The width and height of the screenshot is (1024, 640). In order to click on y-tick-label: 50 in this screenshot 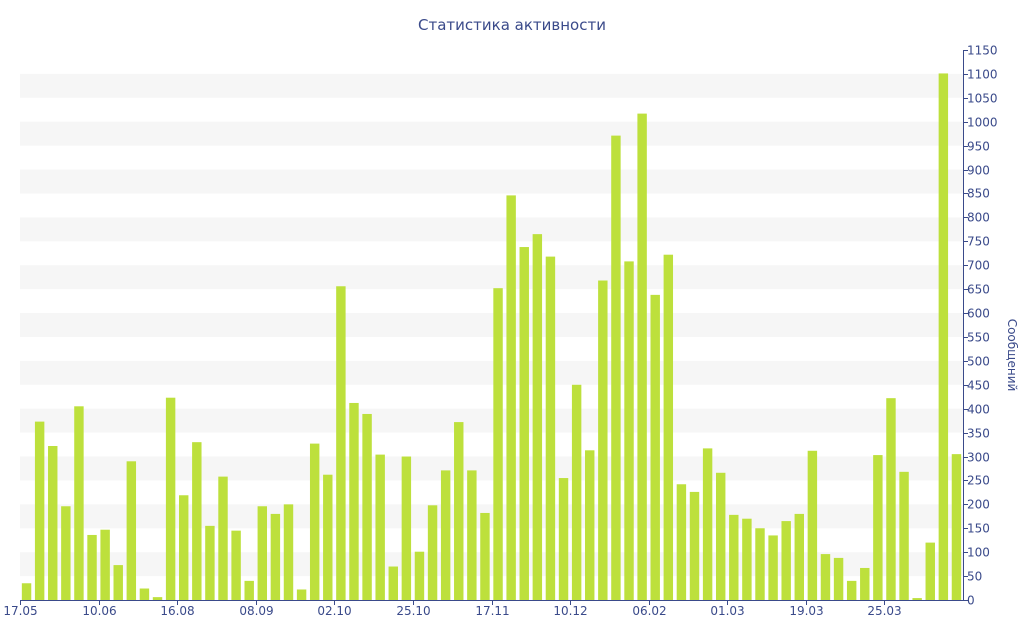, I will do `click(974, 577)`.